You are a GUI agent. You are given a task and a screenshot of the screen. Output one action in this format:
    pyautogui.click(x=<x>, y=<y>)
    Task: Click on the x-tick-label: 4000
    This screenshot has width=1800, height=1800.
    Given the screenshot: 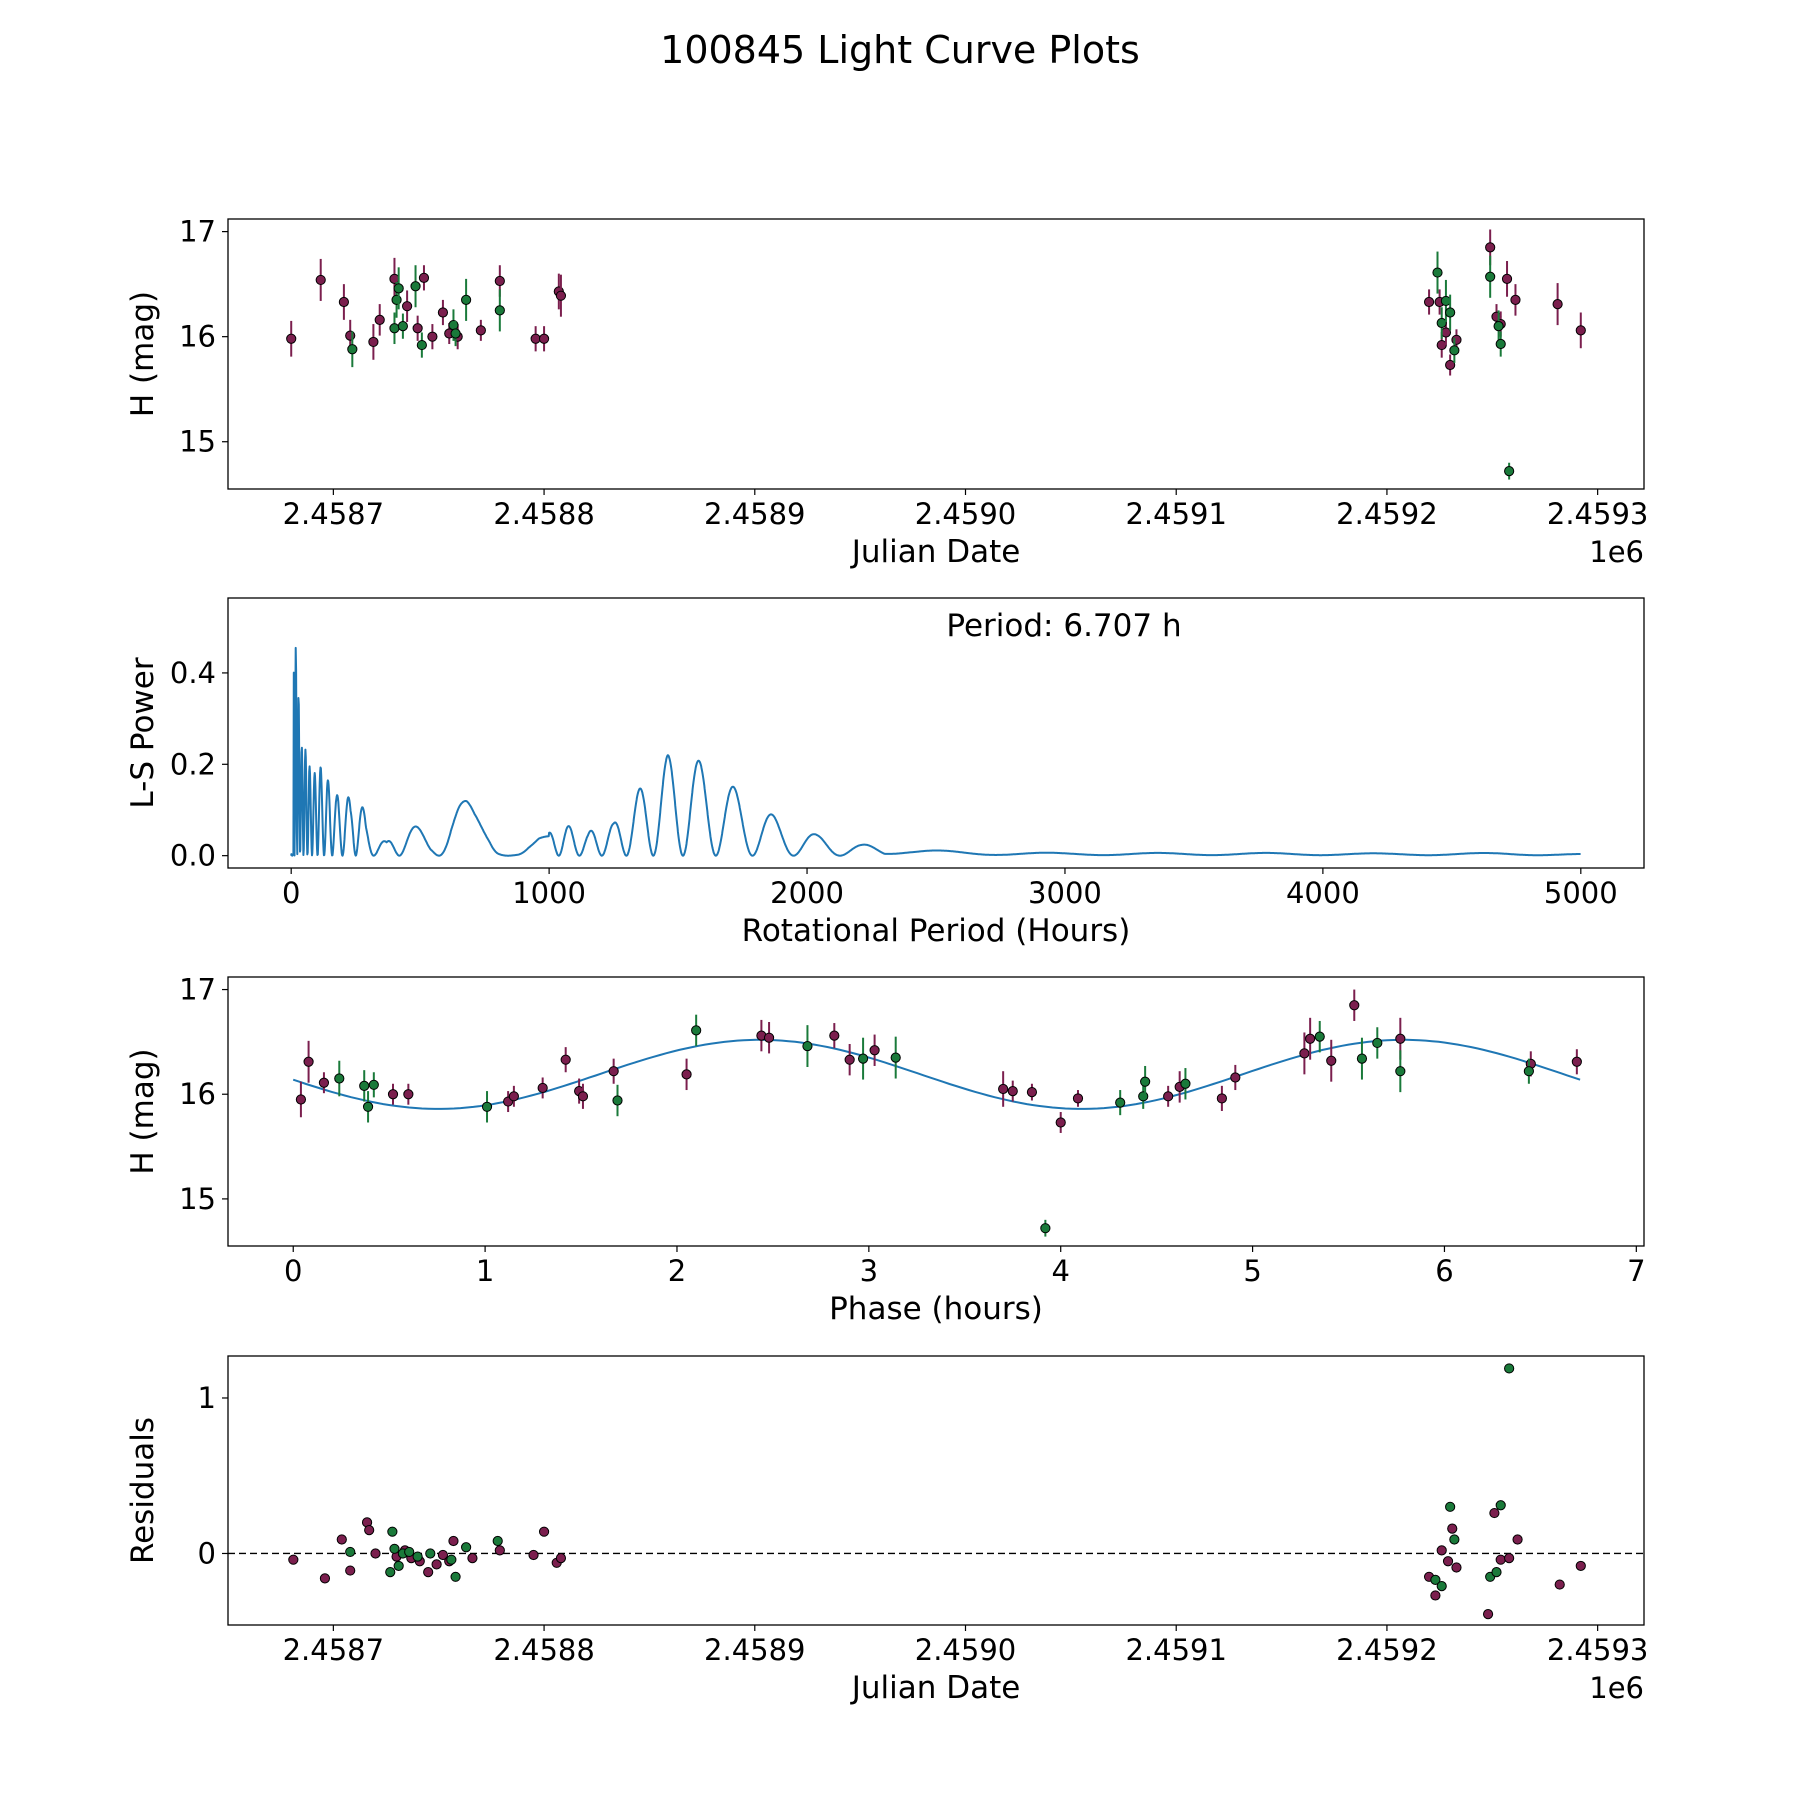 What is the action you would take?
    pyautogui.click(x=1323, y=893)
    